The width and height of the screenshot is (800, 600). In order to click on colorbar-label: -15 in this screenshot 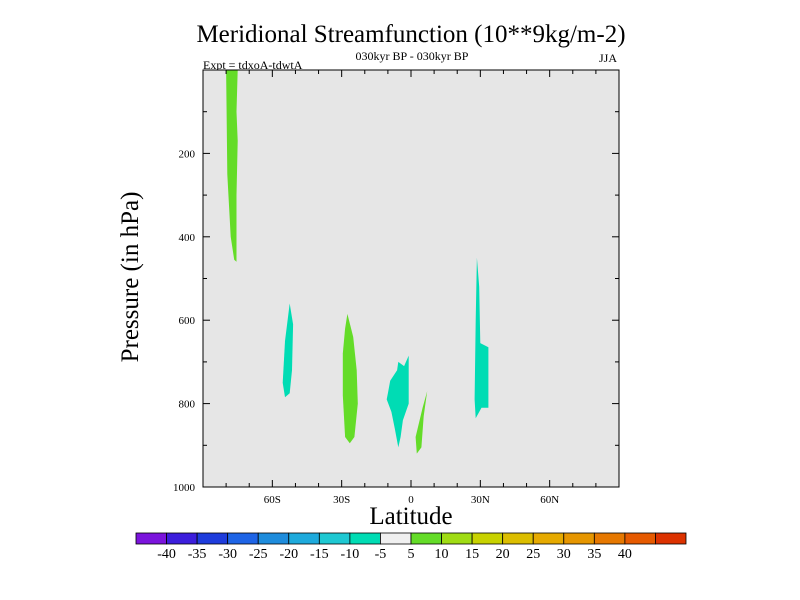, I will do `click(319, 554)`.